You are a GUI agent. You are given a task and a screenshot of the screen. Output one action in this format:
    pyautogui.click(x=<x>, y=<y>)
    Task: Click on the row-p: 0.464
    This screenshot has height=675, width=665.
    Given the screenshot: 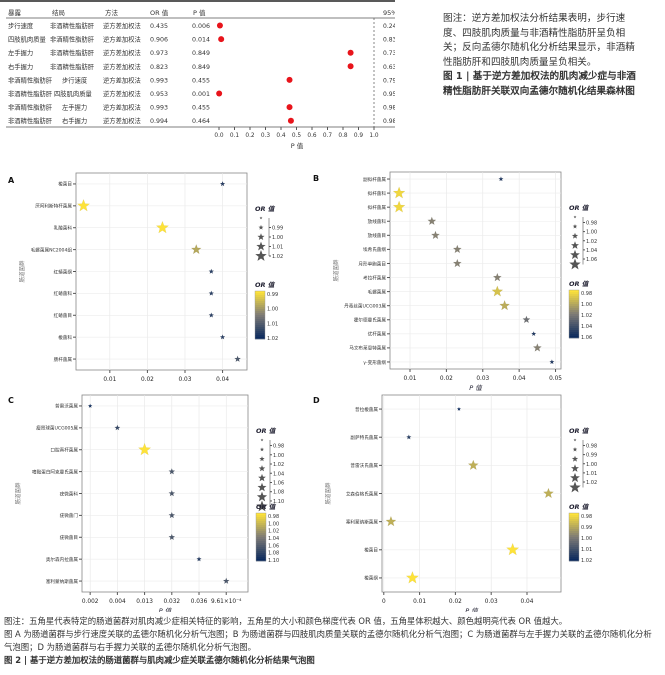 What is the action you would take?
    pyautogui.click(x=201, y=121)
    